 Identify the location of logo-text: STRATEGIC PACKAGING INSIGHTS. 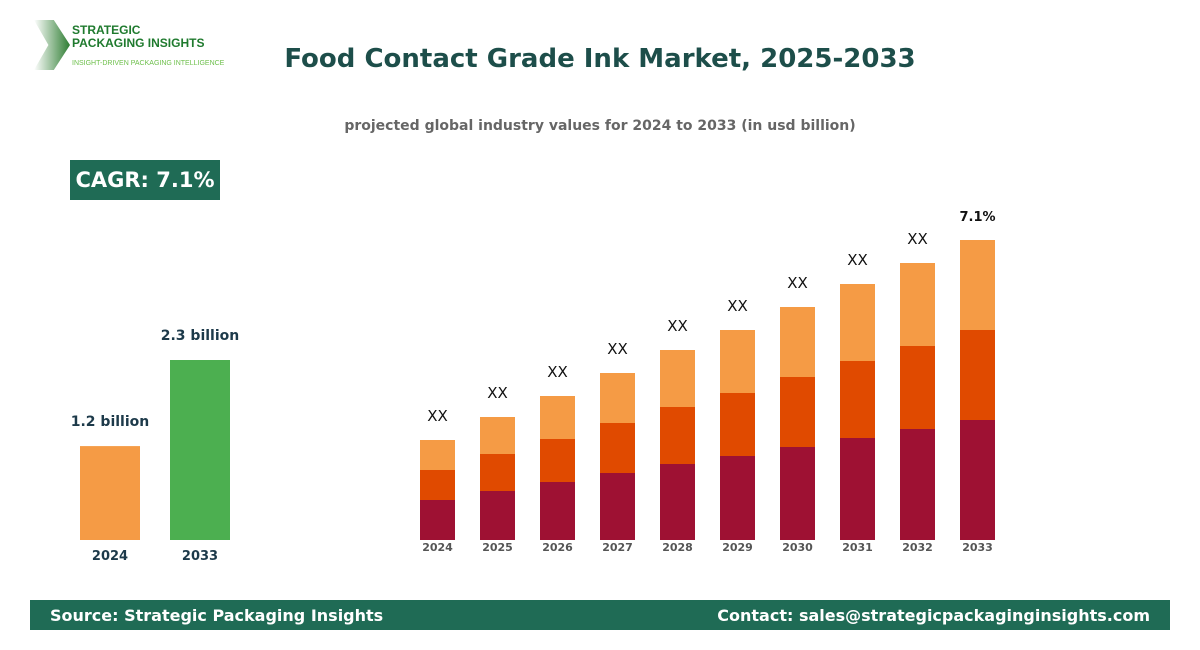
(138, 36).